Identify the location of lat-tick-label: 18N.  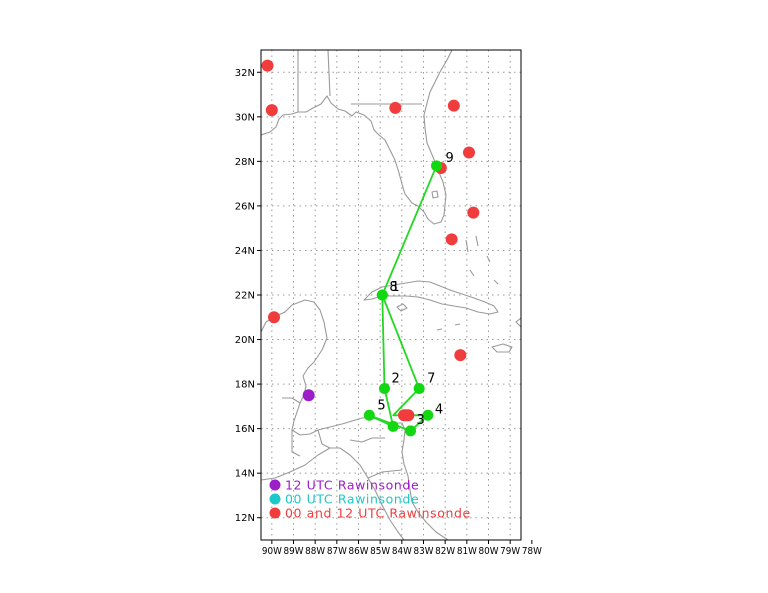
(245, 385).